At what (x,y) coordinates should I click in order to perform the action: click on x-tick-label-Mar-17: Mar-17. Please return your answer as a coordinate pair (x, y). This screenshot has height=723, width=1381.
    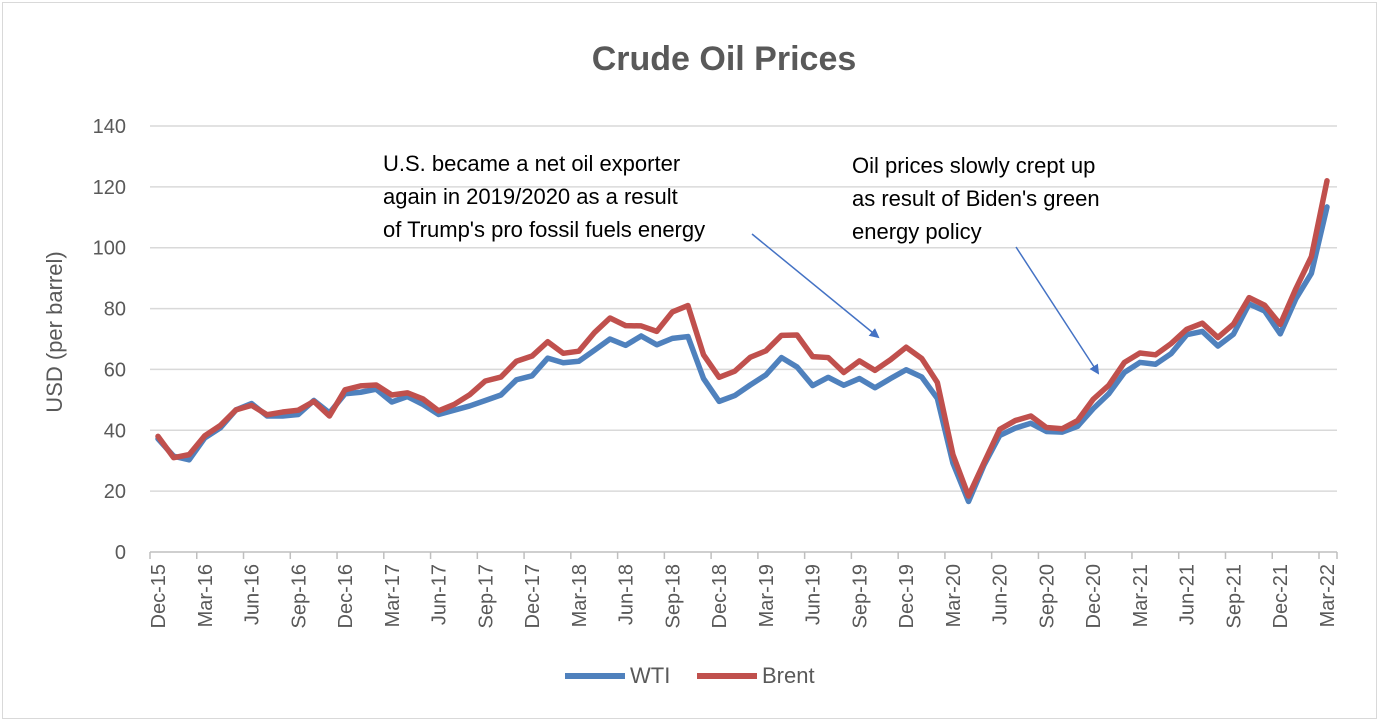
    Looking at the image, I should click on (393, 595).